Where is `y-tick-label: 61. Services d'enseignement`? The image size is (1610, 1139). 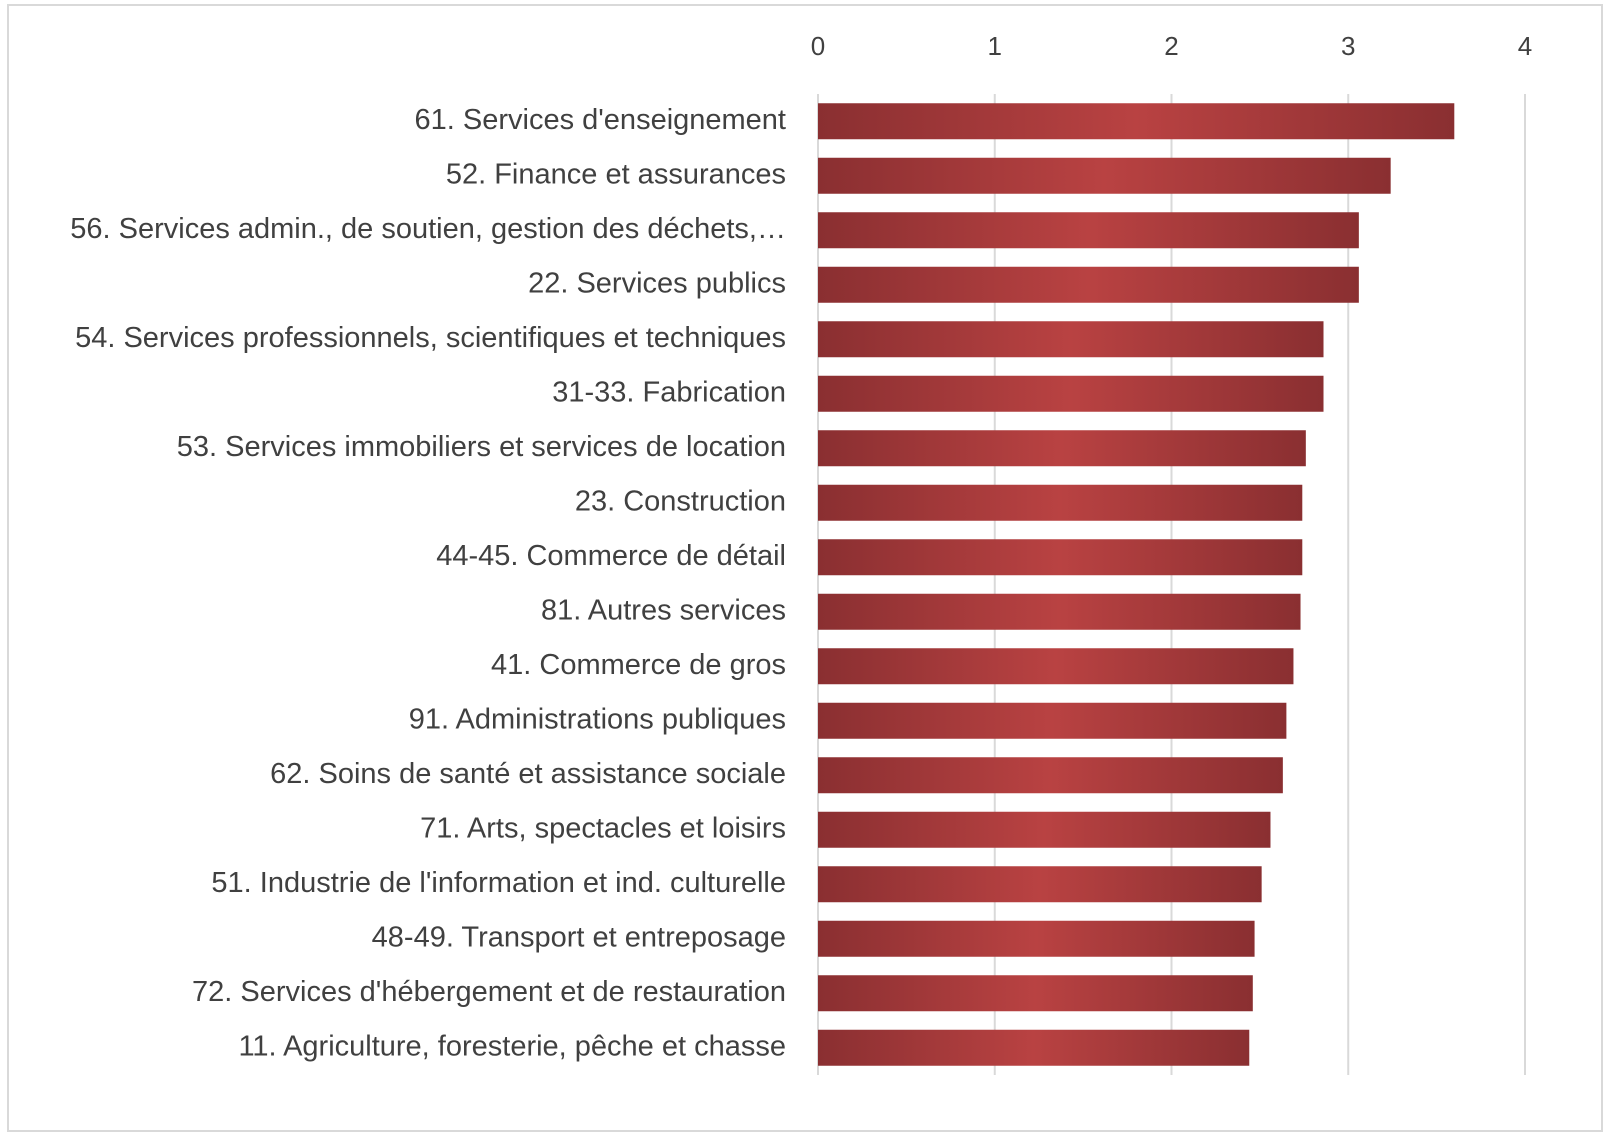
y-tick-label: 61. Services d'enseignement is located at coordinates (600, 120).